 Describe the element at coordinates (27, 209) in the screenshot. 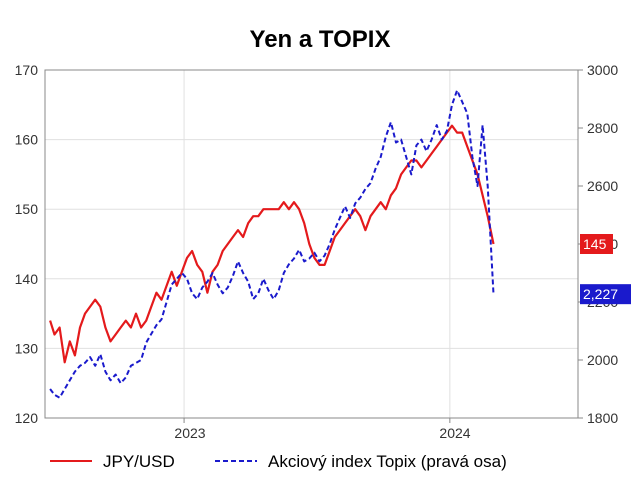

I see `left-tick-label: 150` at that location.